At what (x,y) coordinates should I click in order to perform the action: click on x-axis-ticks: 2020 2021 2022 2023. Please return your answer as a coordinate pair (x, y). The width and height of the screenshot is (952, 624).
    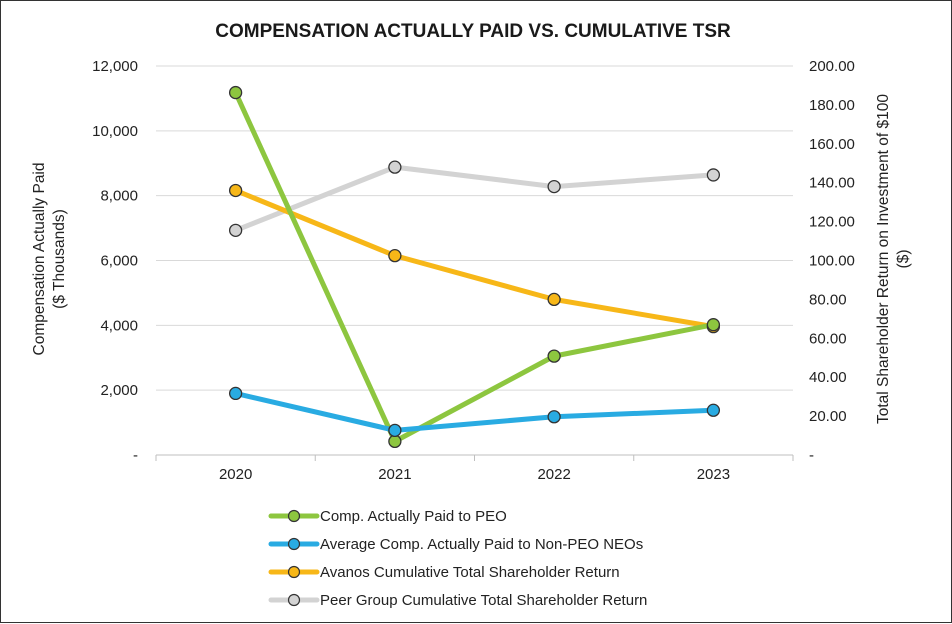
    Looking at the image, I should click on (474, 474).